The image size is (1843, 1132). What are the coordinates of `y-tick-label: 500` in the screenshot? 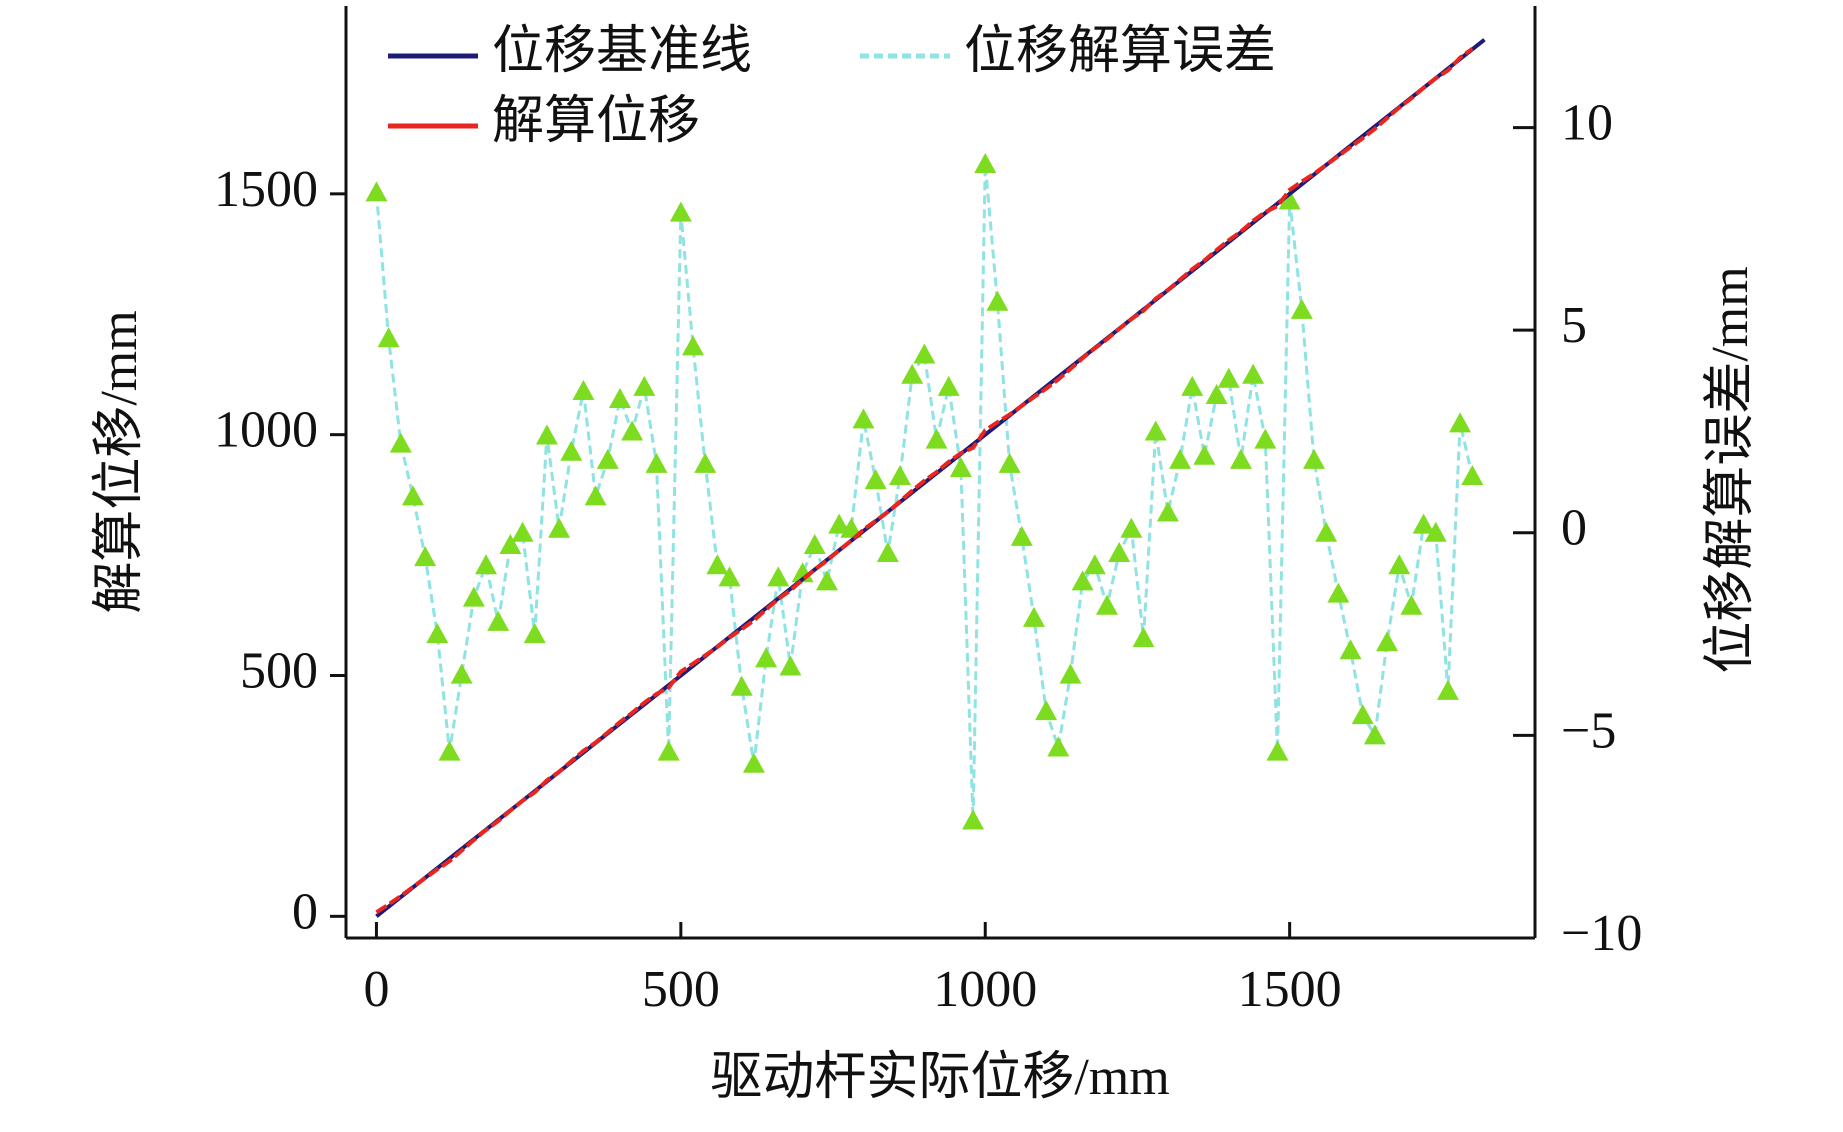 It's located at (279, 670).